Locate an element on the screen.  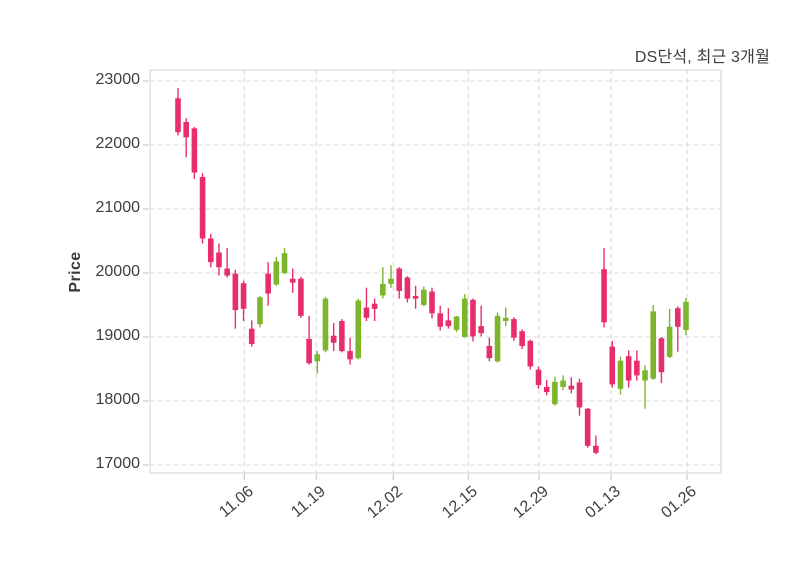
chart-title: DS단석, 최근 3개월 is located at coordinates (702, 57).